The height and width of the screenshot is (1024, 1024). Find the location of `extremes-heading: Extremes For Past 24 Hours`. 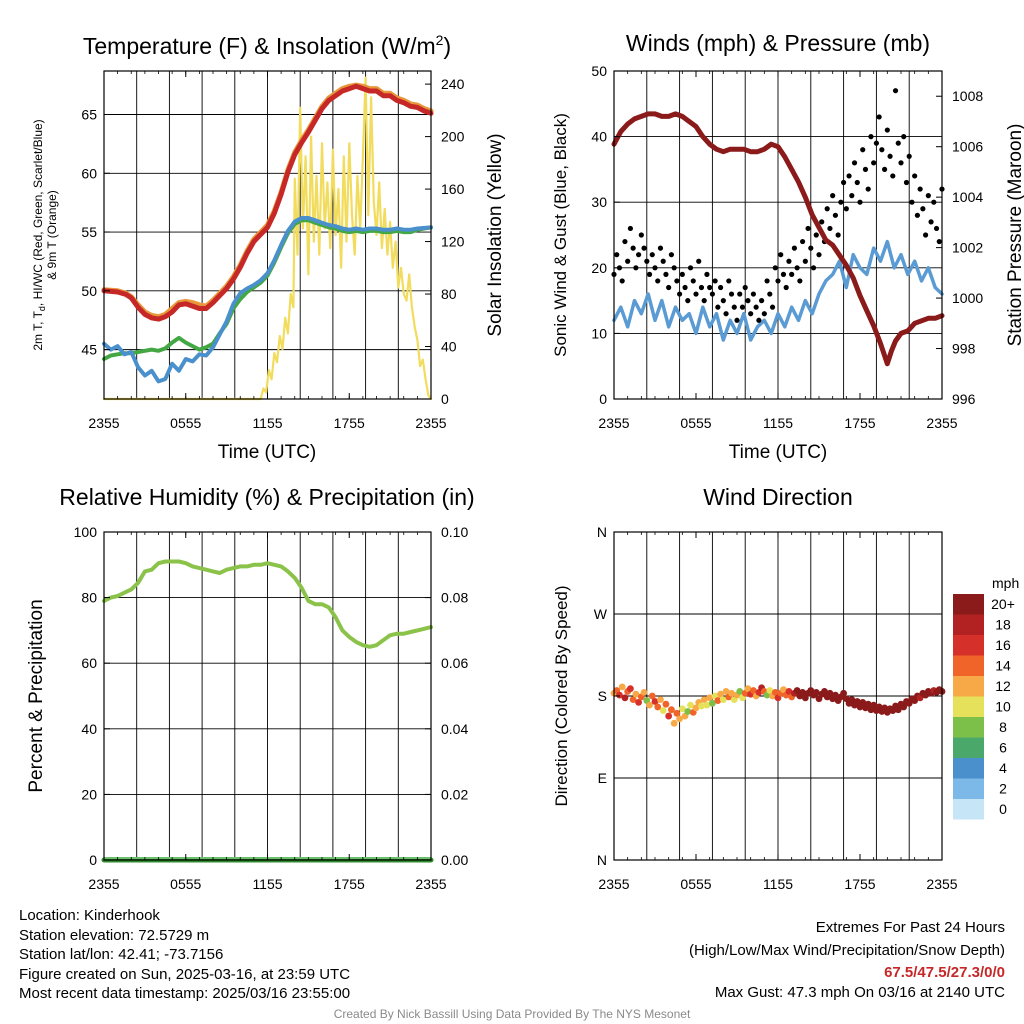

extremes-heading: Extremes For Past 24 Hours is located at coordinates (910, 927).